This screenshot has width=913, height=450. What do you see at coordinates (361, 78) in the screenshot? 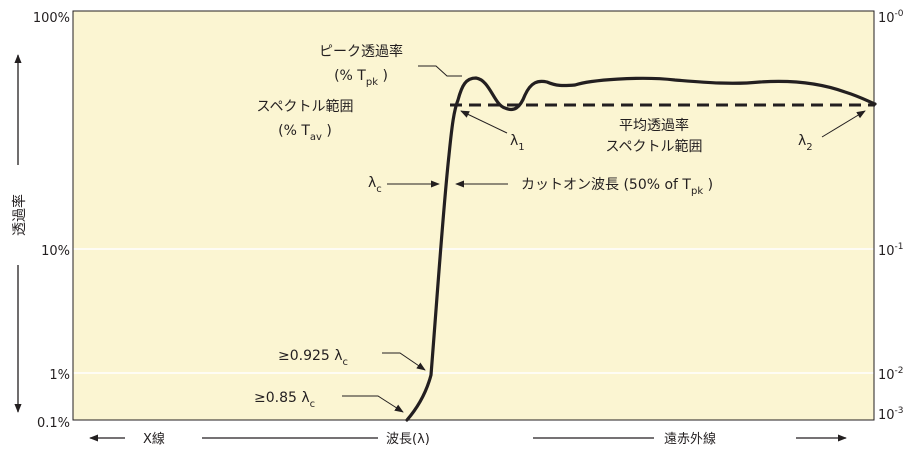
I see `peak-formula: (% Tpk )` at bounding box center [361, 78].